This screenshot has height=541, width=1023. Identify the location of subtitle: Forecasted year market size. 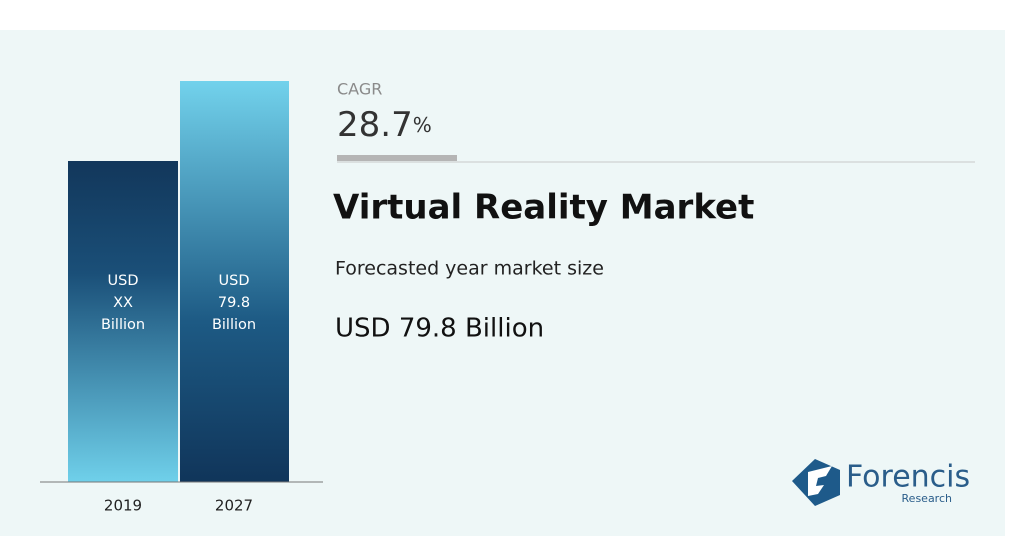
(469, 269).